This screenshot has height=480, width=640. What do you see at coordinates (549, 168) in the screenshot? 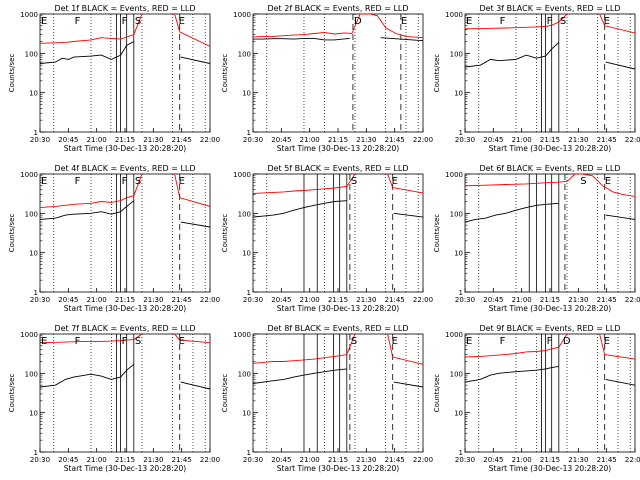
I see `panel-title: Det 6f BLACK = Events, RED = LLD` at bounding box center [549, 168].